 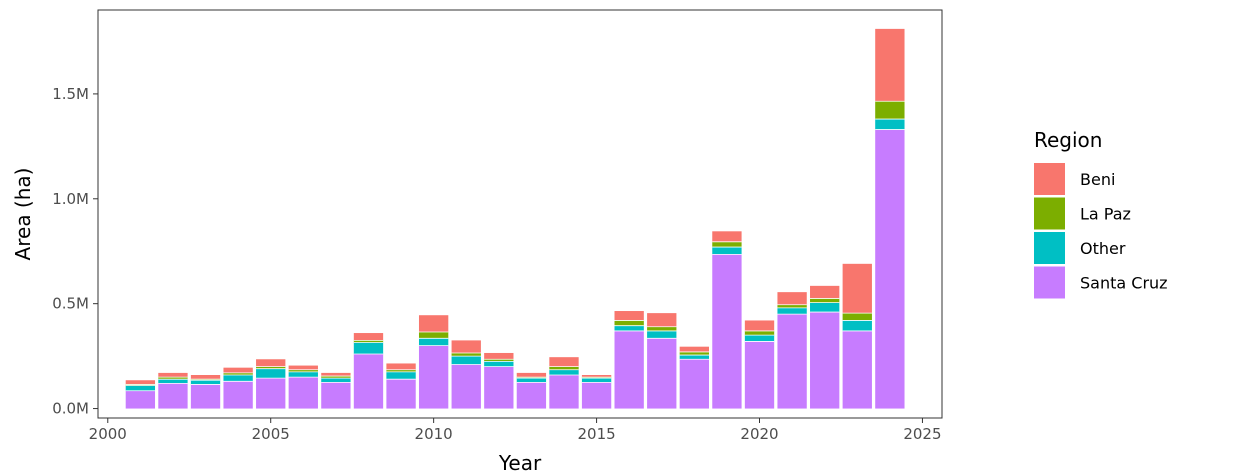 What do you see at coordinates (205, 382) in the screenshot?
I see `bar-other-2003` at bounding box center [205, 382].